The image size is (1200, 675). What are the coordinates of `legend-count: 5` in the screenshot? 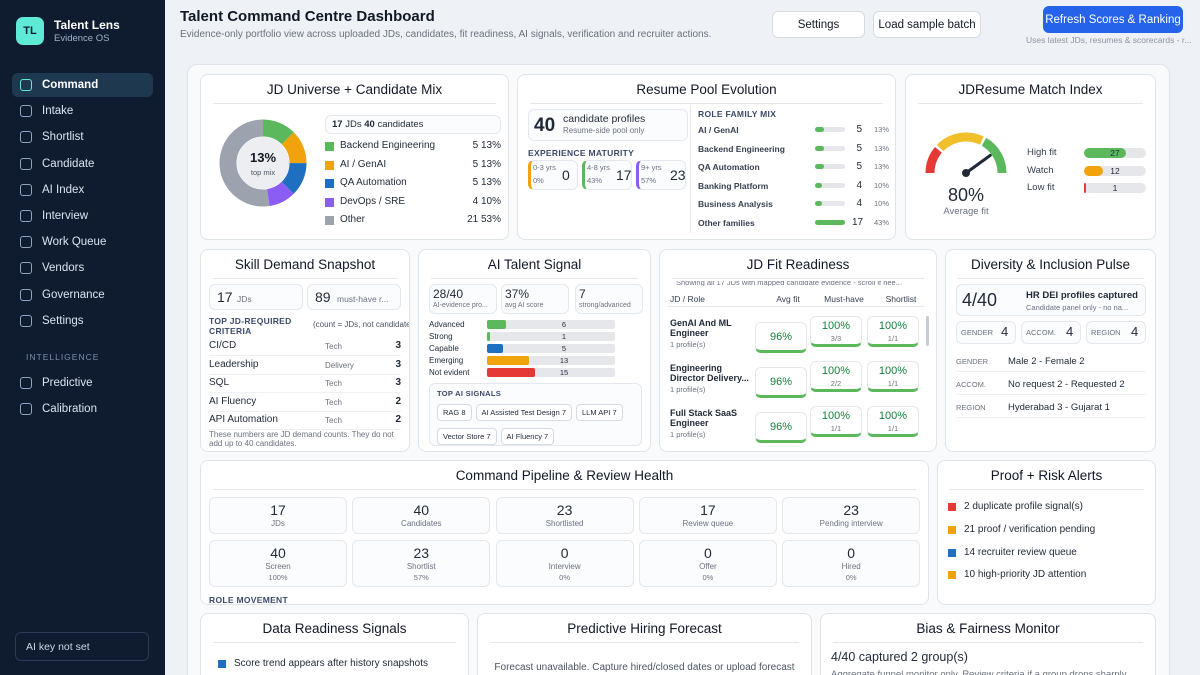 It's located at (475, 182).